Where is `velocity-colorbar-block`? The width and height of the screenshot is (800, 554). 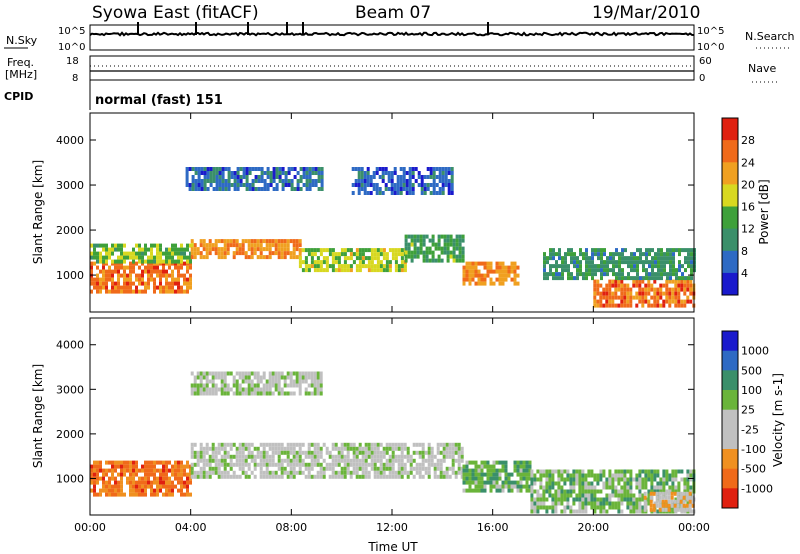
velocity-colorbar-block is located at coordinates (730, 439).